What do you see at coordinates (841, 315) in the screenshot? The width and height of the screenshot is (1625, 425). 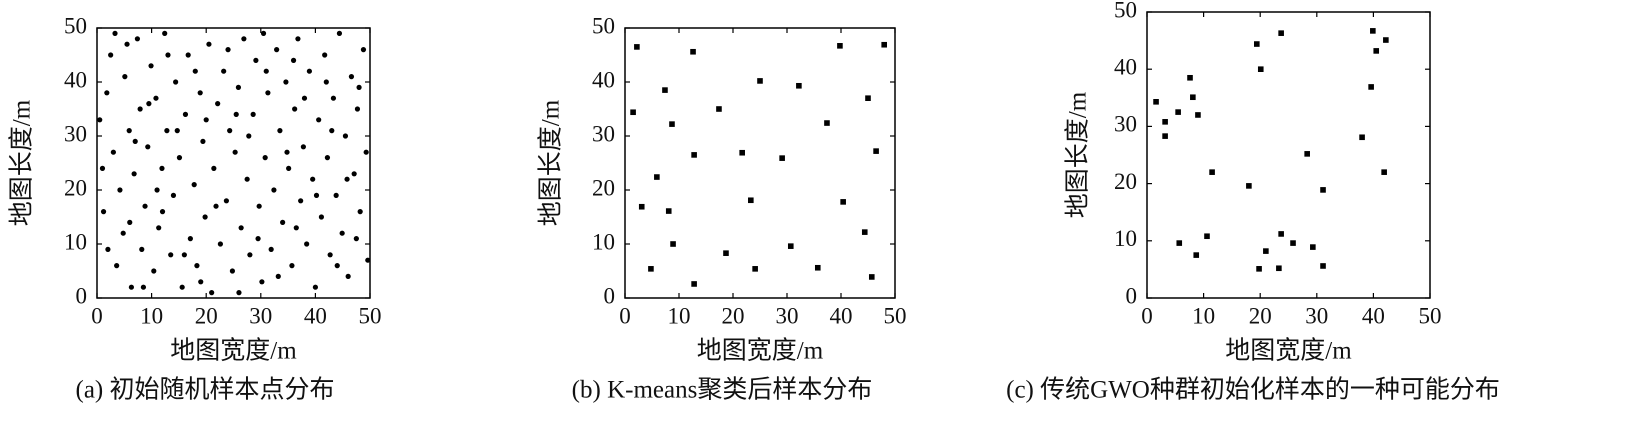 I see `x-tick-label: 40` at bounding box center [841, 315].